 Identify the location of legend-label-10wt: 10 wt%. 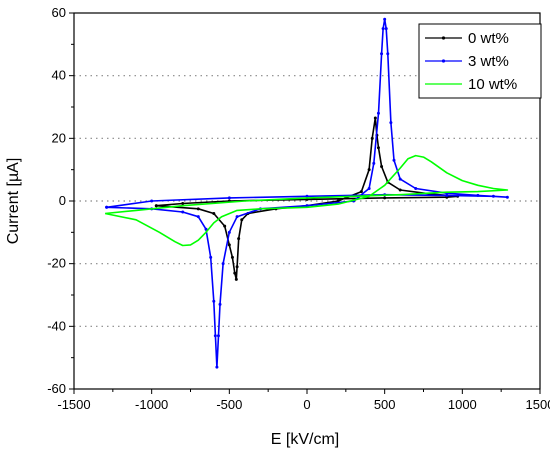
(492, 84).